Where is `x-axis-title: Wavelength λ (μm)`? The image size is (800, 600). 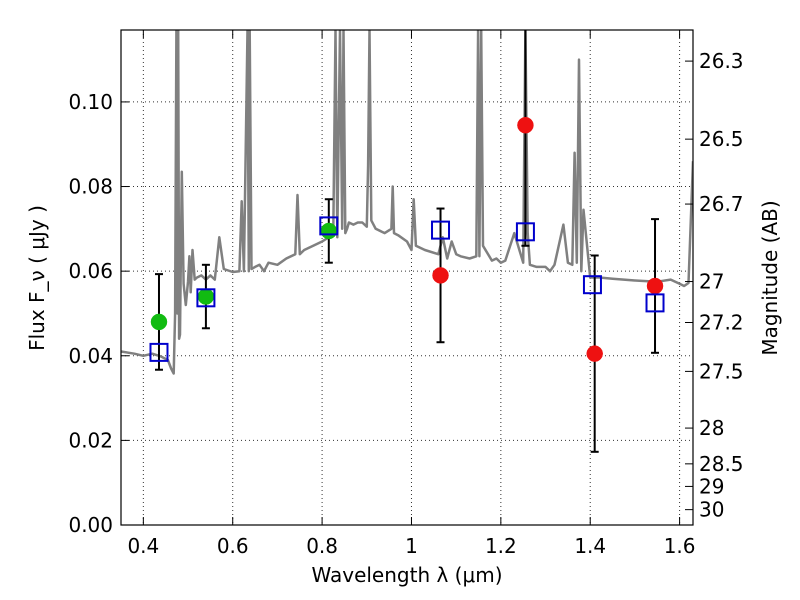 x-axis-title: Wavelength λ (μm) is located at coordinates (406, 575).